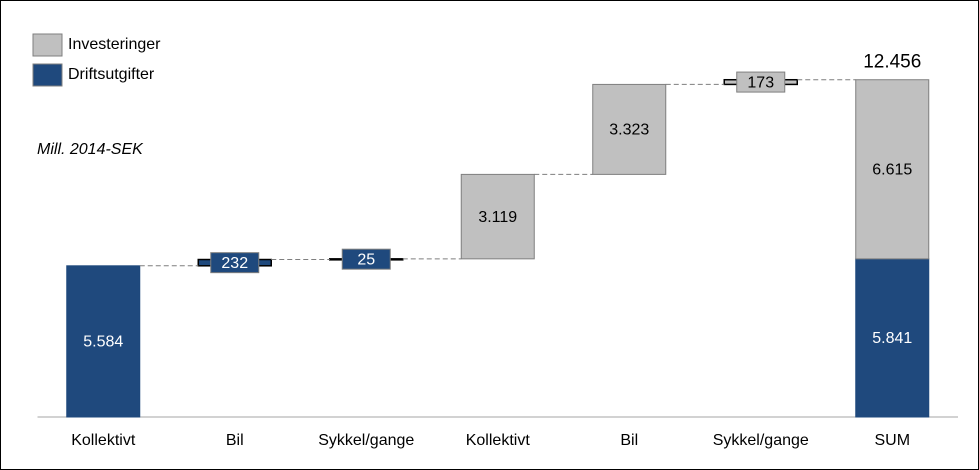 This screenshot has width=979, height=470. Describe the element at coordinates (111, 74) in the screenshot. I see `legend-label: Driftsutgifter` at that location.